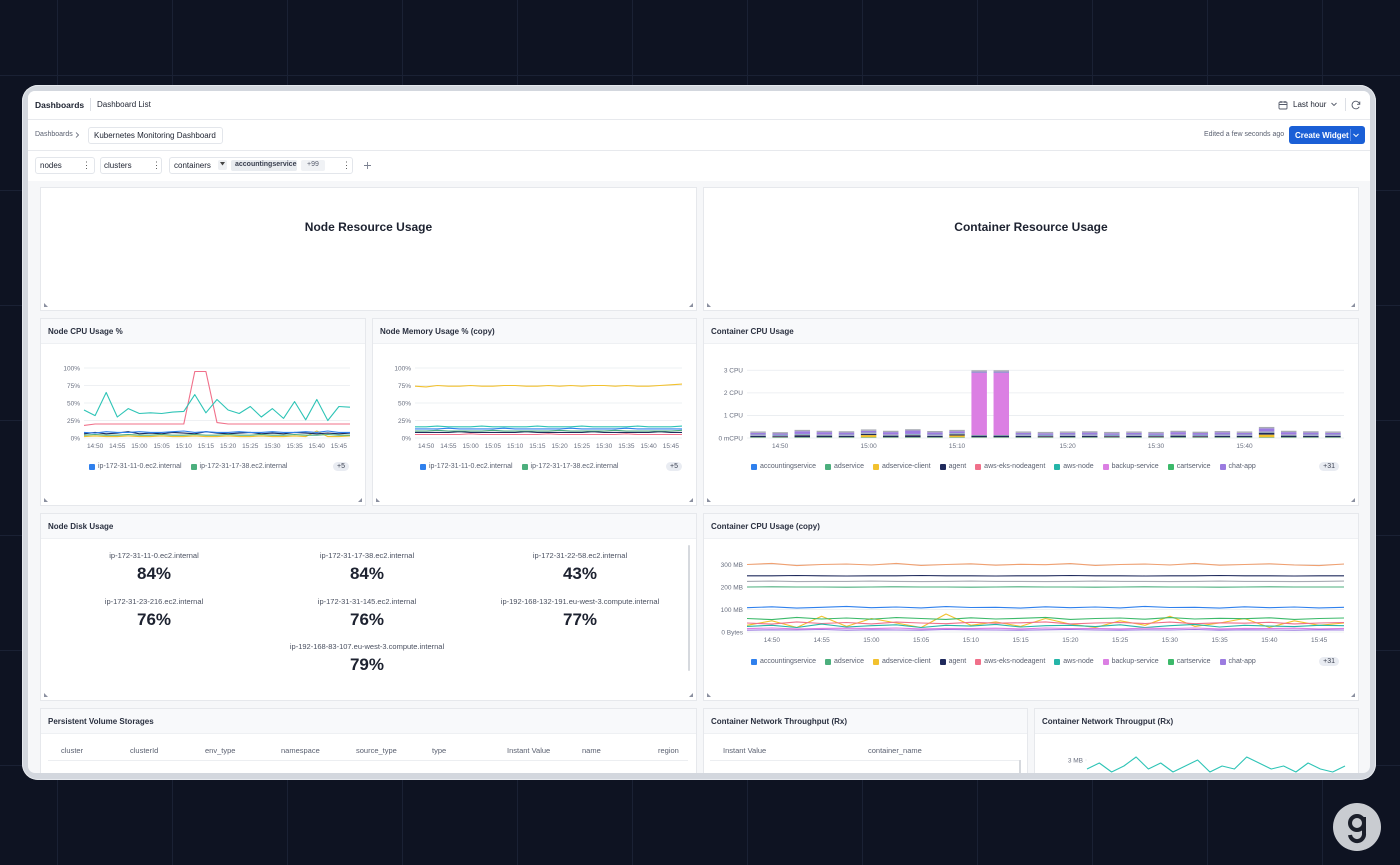 This screenshot has width=1400, height=865. Describe the element at coordinates (54, 134) in the screenshot. I see `breadcrumb-root: Dashboards` at that location.